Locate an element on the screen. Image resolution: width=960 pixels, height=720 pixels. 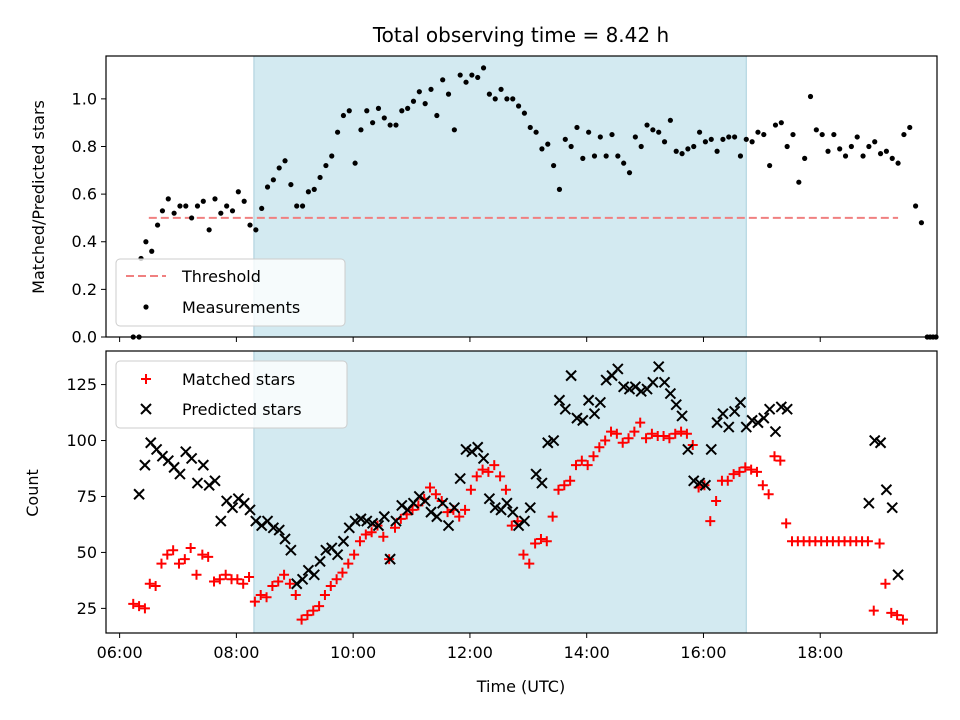
bottom-legend: Matched stars Predicted stars is located at coordinates (231, 394).